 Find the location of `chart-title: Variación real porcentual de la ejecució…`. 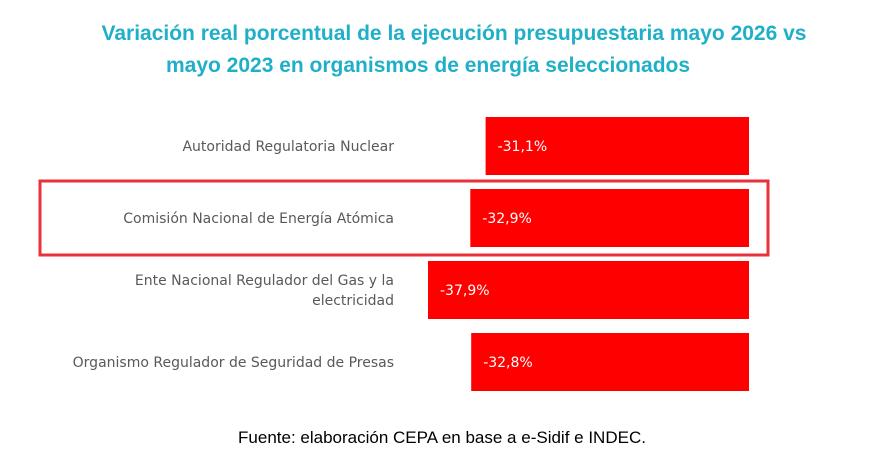

chart-title: Variación real porcentual de la ejecució… is located at coordinates (442, 50).